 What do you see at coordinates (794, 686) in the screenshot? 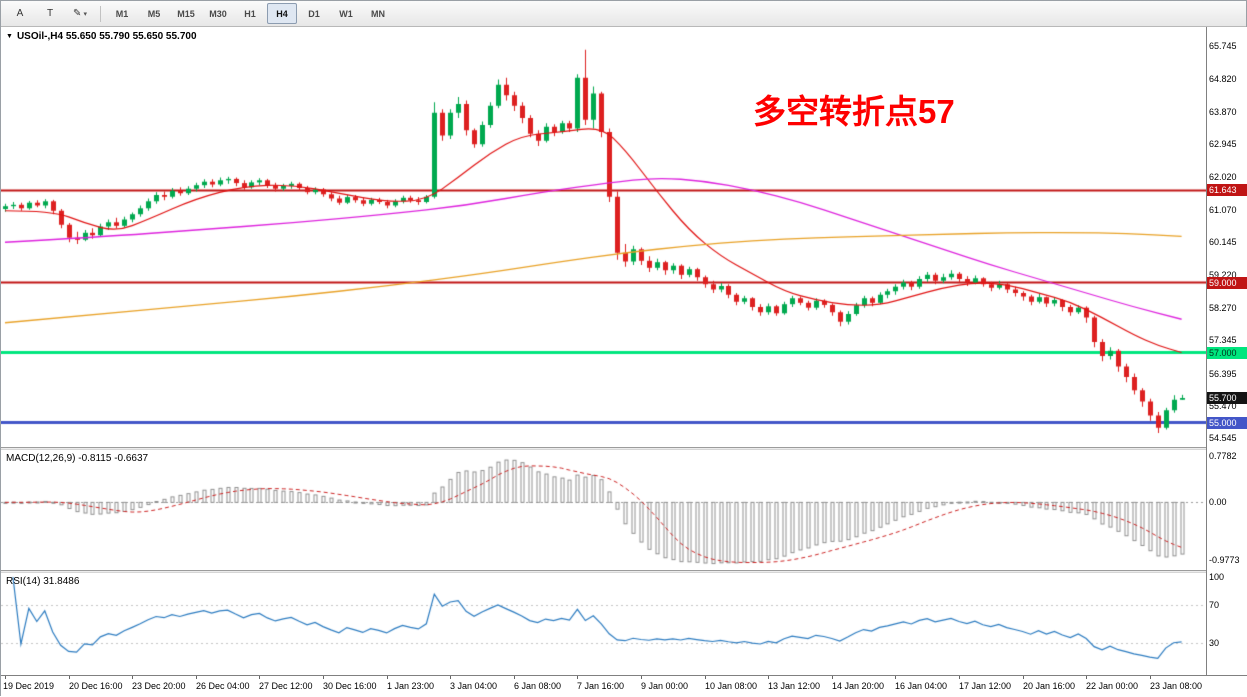
I see `time-axis-label: 13 Jan 12:00` at bounding box center [794, 686].